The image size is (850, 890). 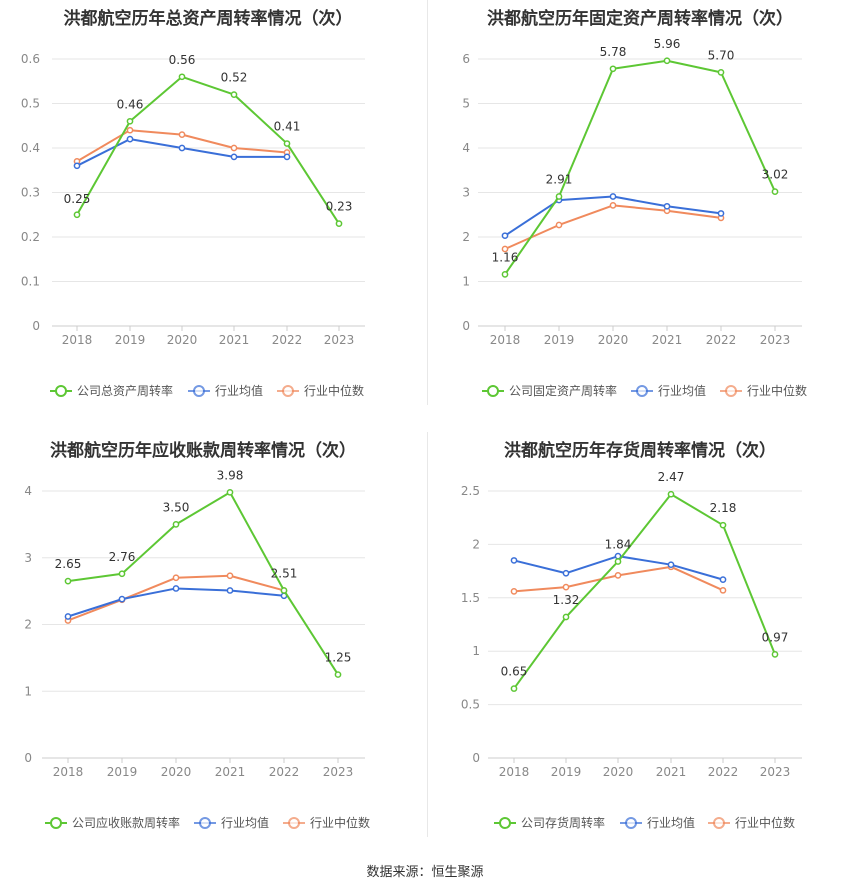 I want to click on data-label: 0.46, so click(x=130, y=104).